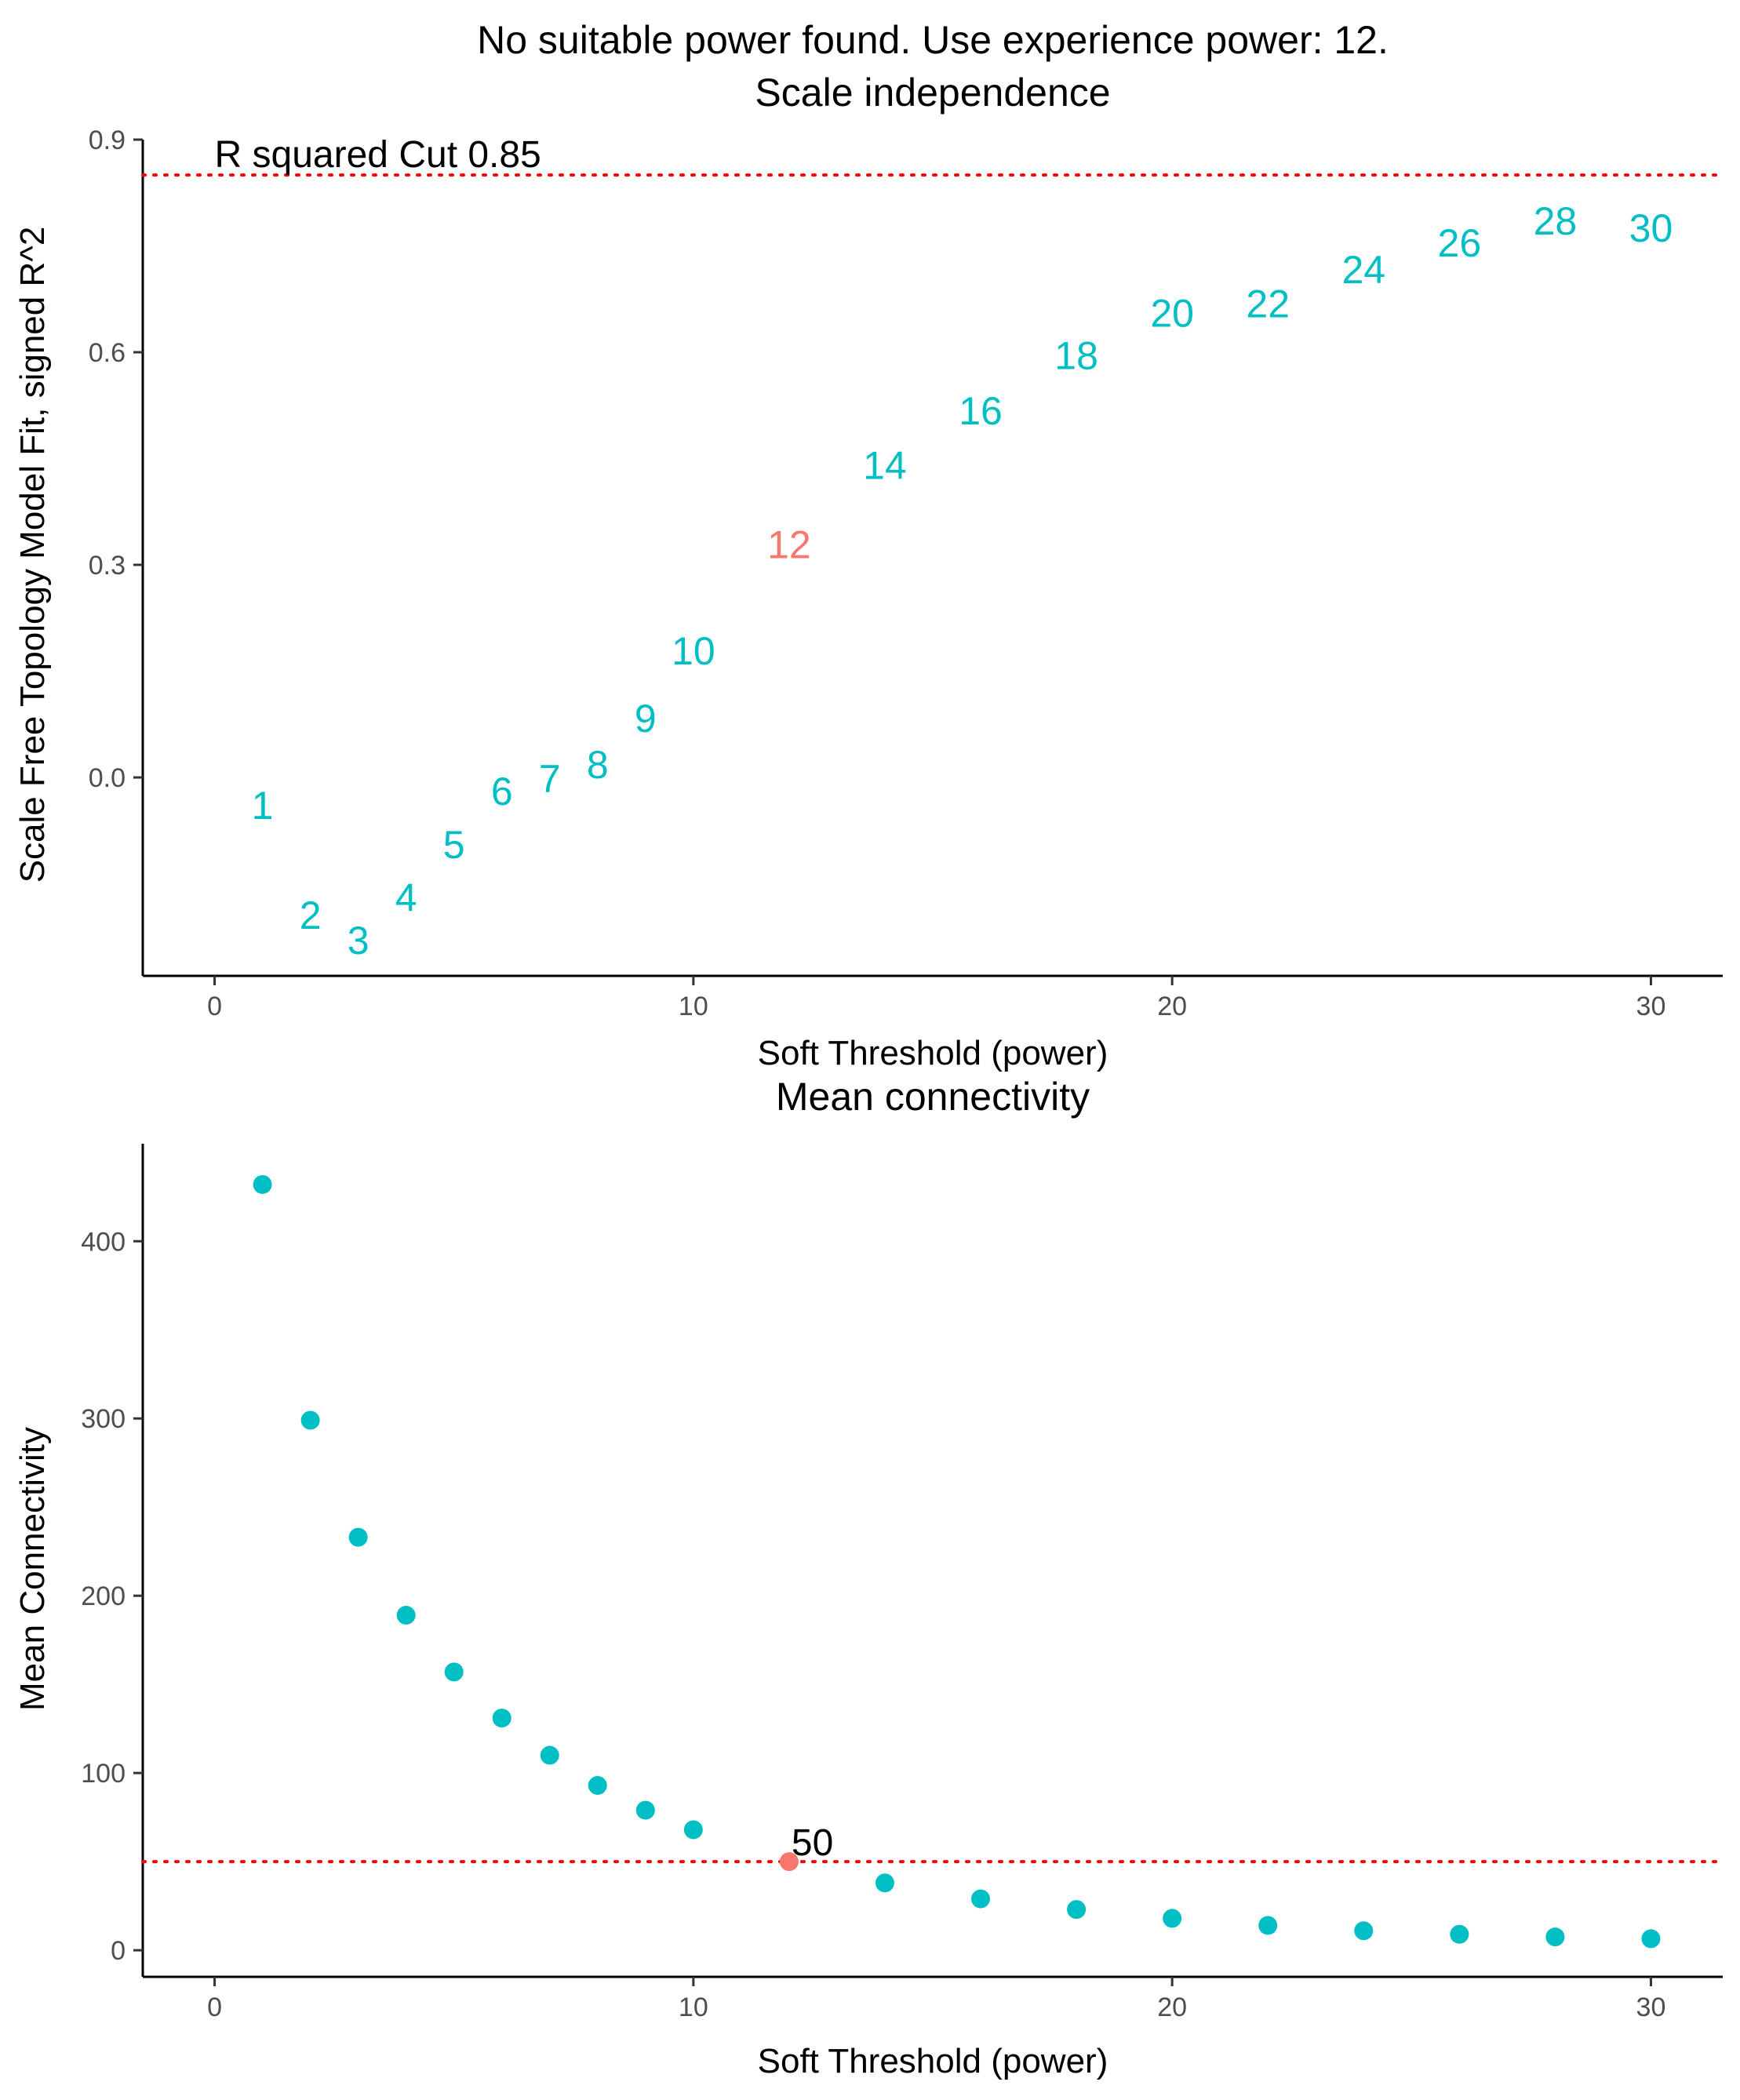 The width and height of the screenshot is (1740, 2100). What do you see at coordinates (933, 1053) in the screenshot?
I see `scale-independence-x-axis-title: Soft Threshold (power)` at bounding box center [933, 1053].